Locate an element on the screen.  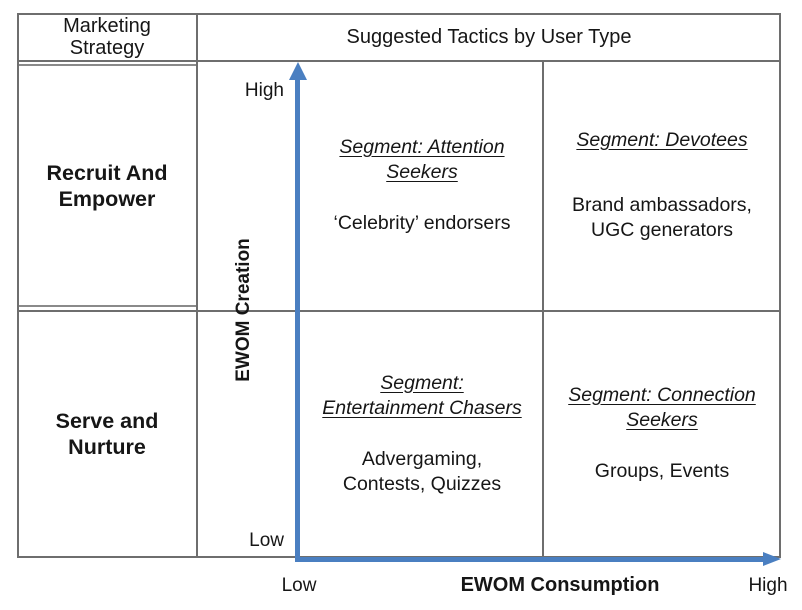
x-axis-arrow-shaft is located at coordinates (530, 559).